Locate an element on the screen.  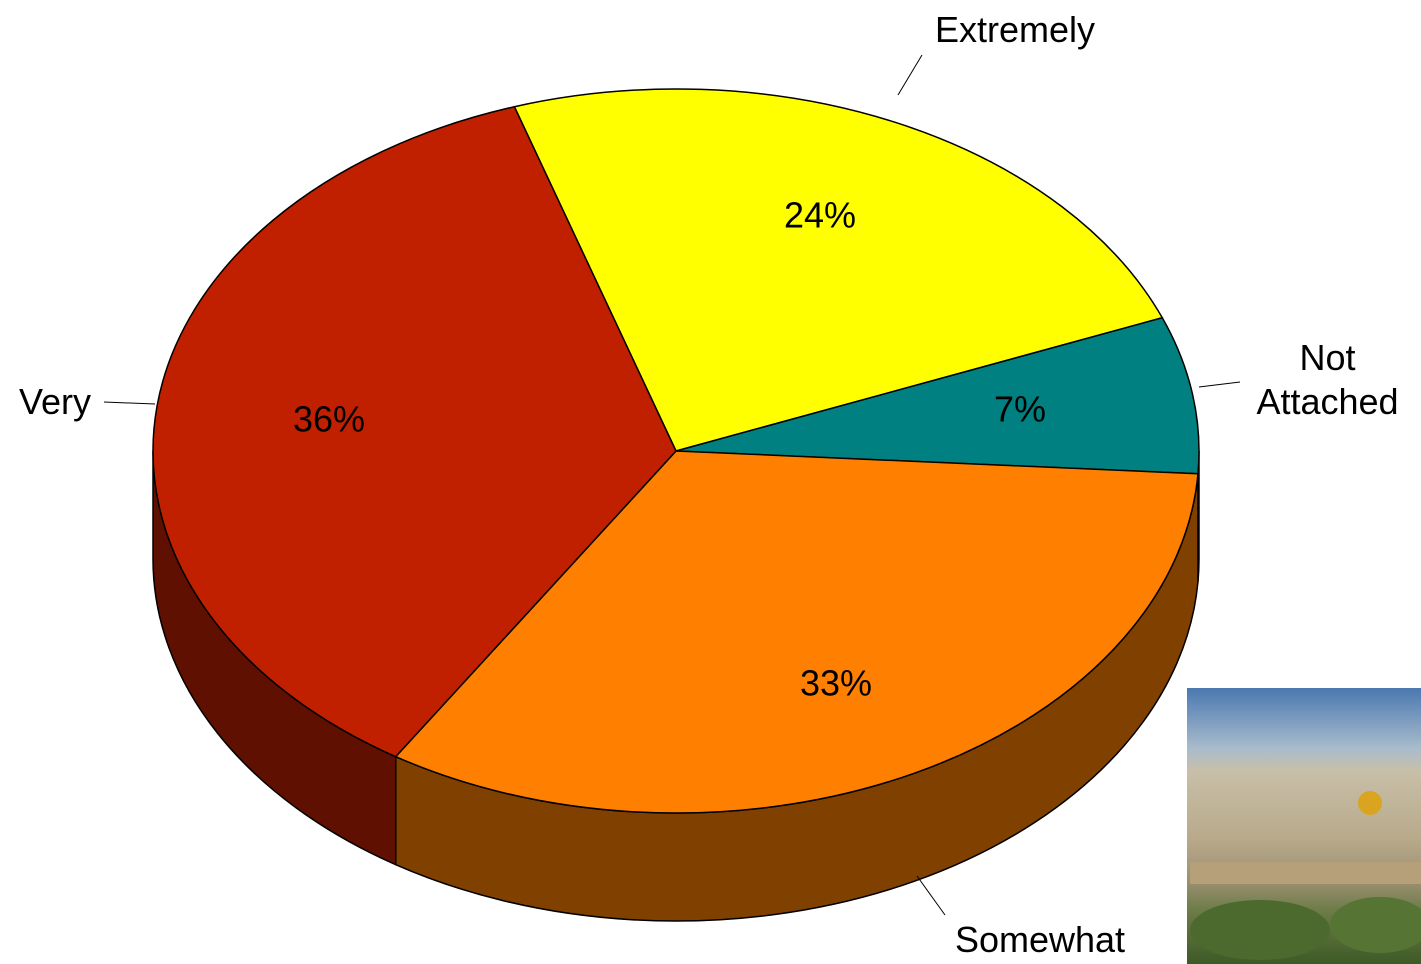
value-label: 36% is located at coordinates (329, 419).